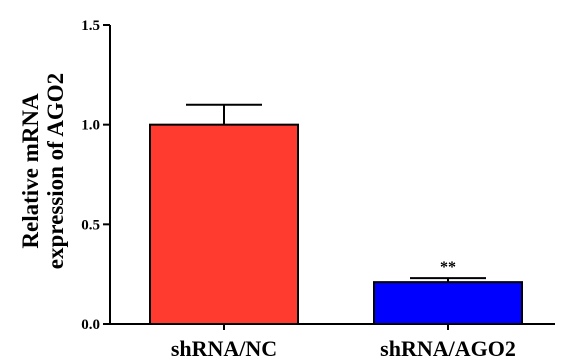 The image size is (561, 360). Describe the element at coordinates (90, 325) in the screenshot. I see `y-tick-label: 0.0` at that location.